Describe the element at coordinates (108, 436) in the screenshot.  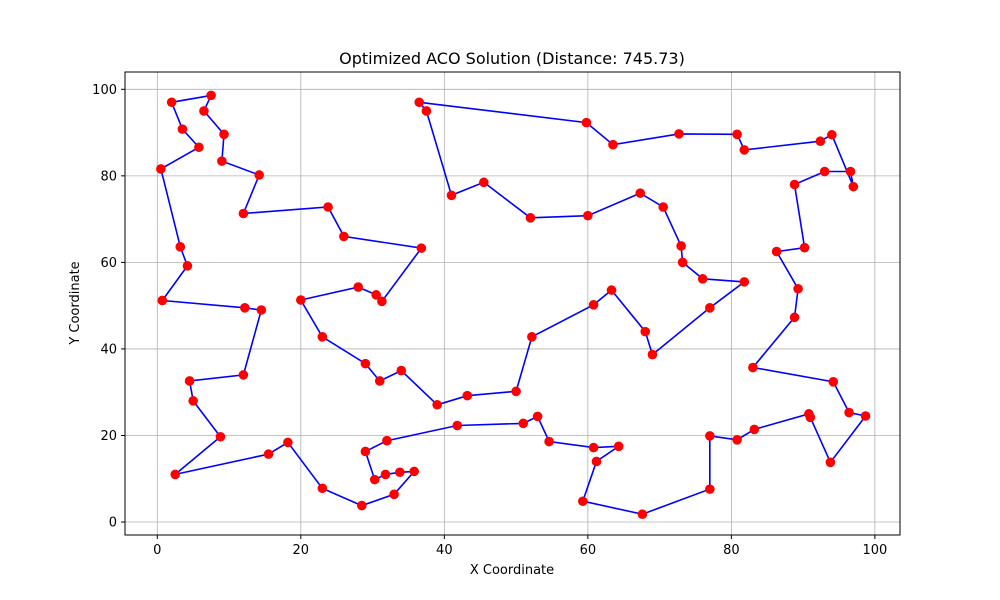
I see `y-tick-label: 20` at that location.